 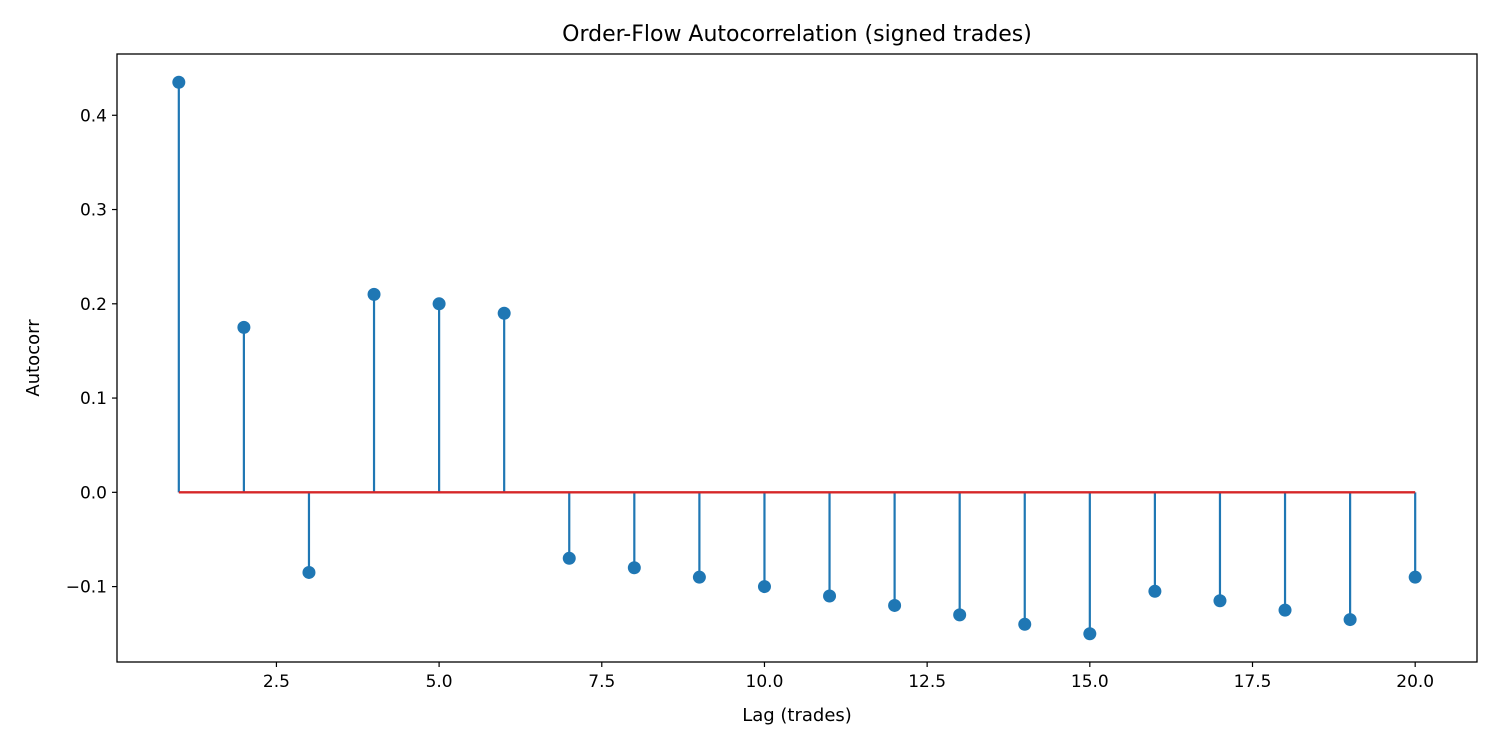 What do you see at coordinates (1090, 682) in the screenshot?
I see `x-tick-label: 15.0` at bounding box center [1090, 682].